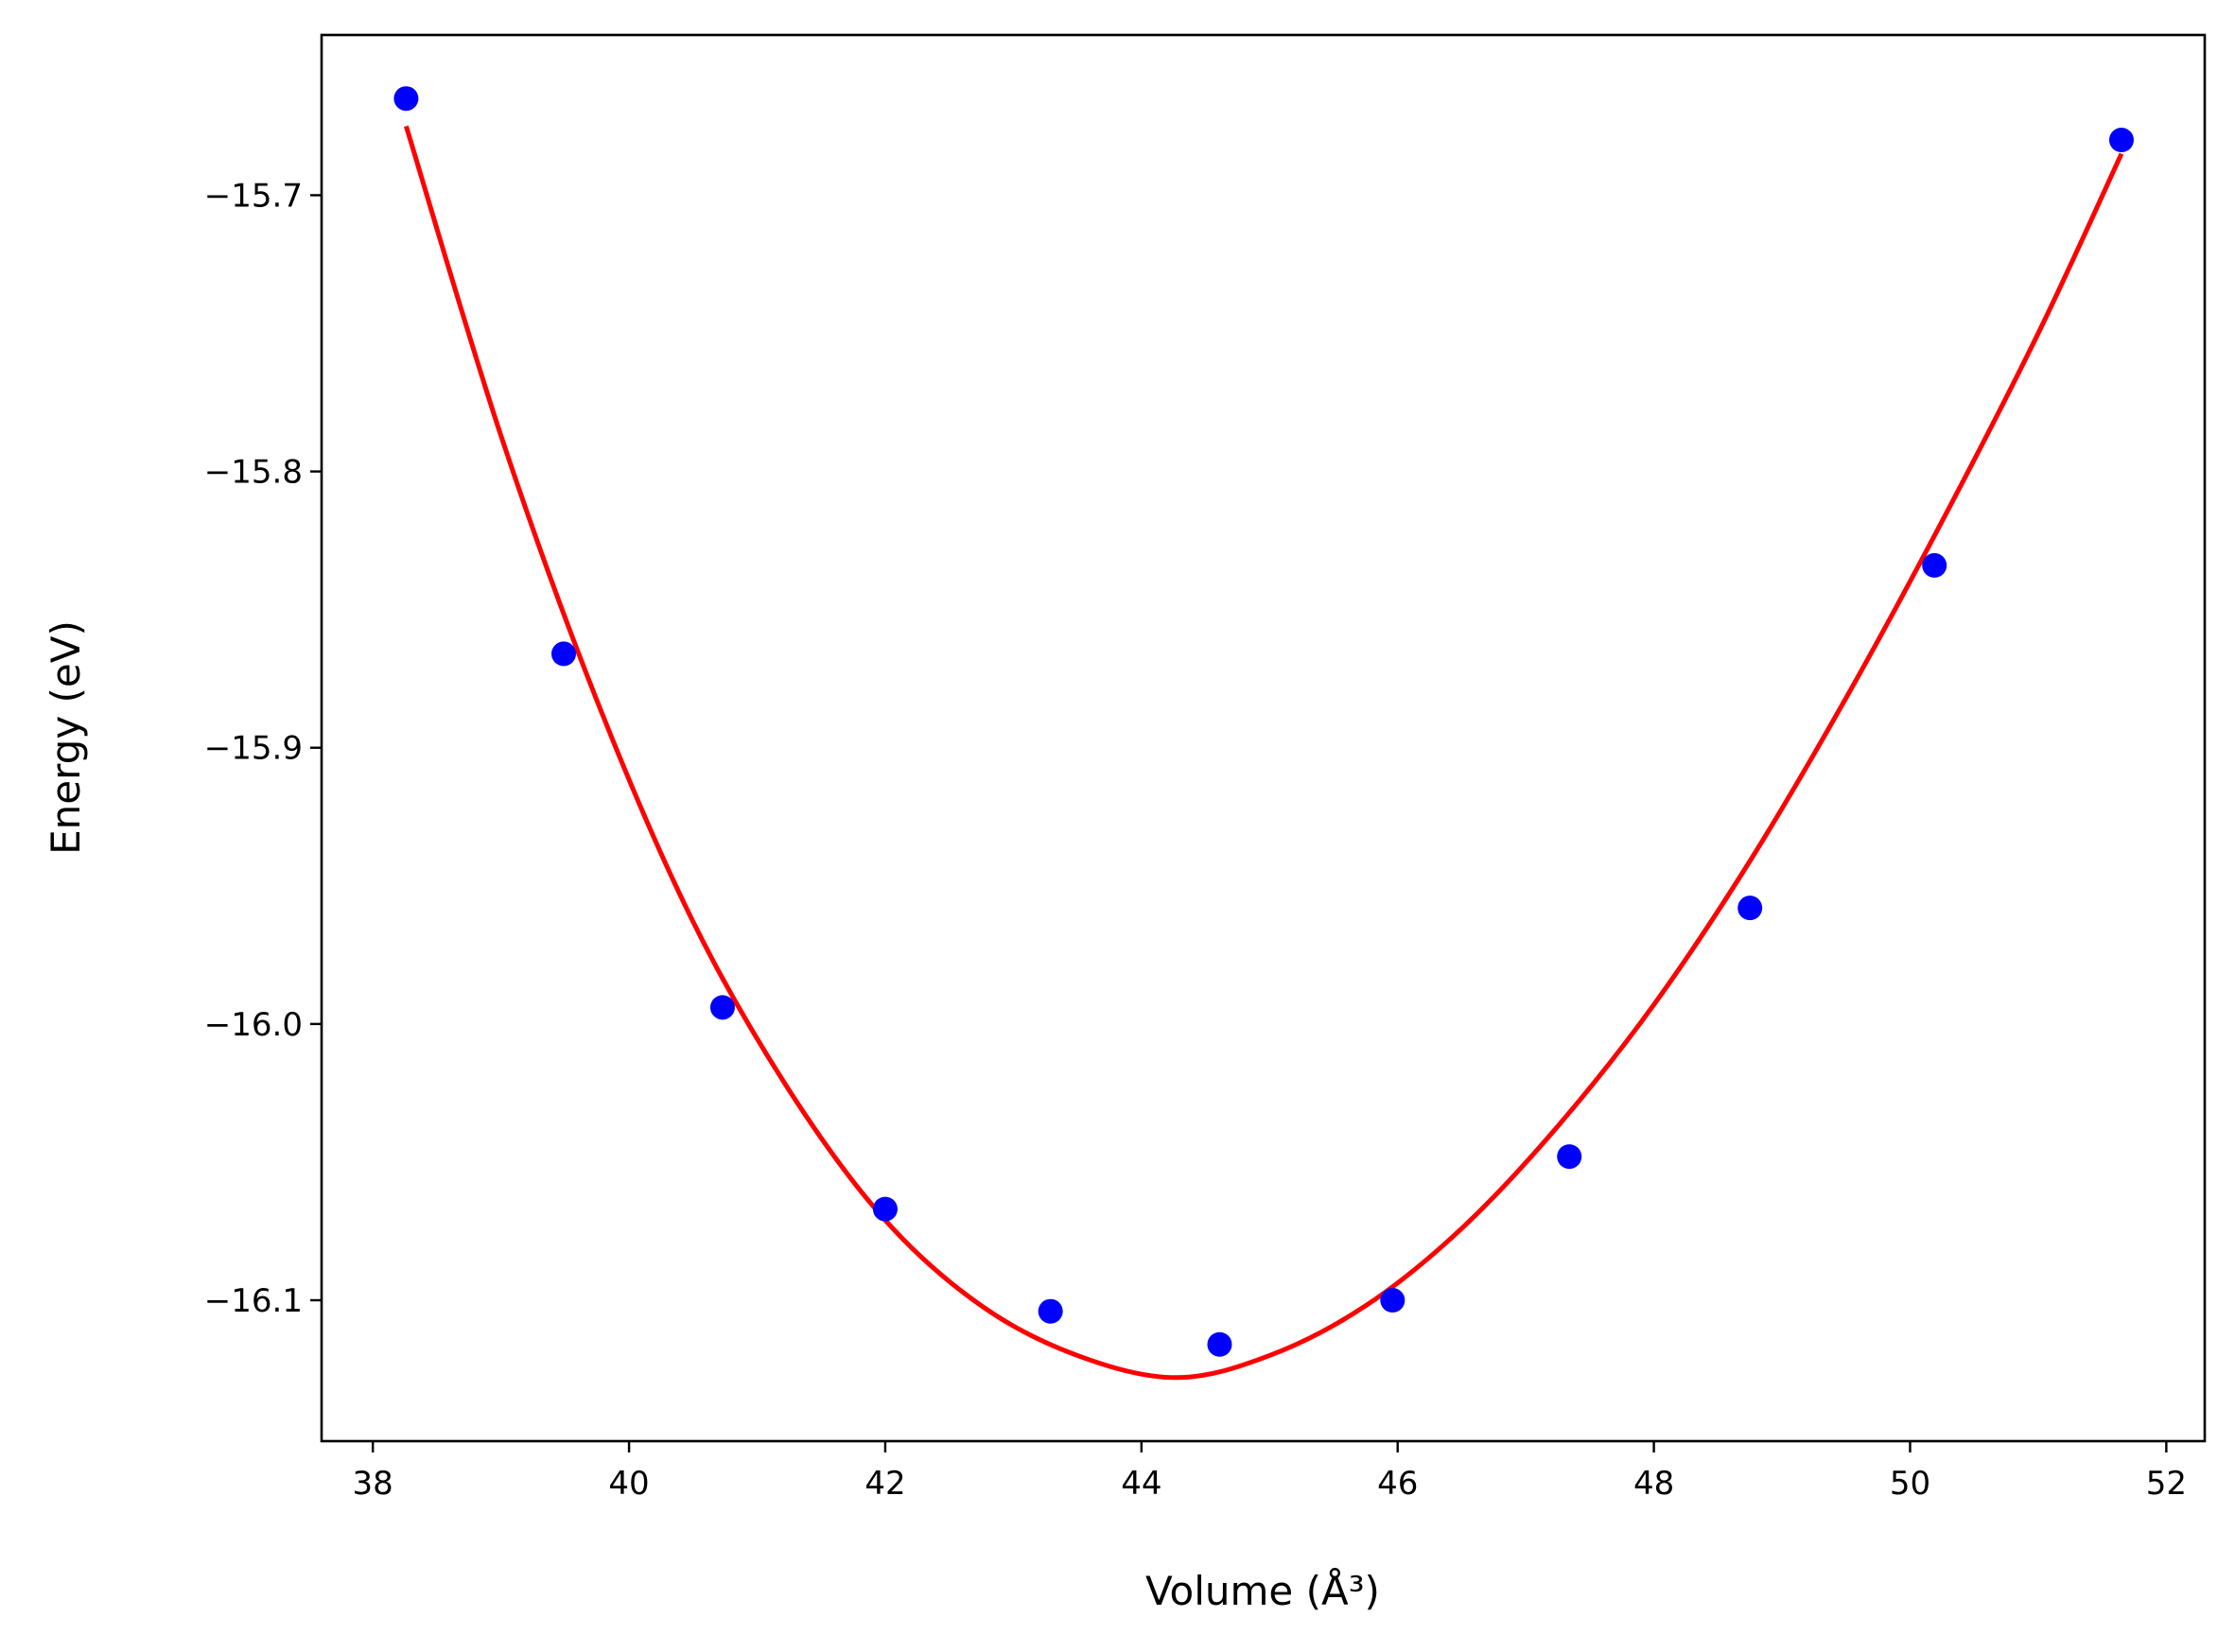  What do you see at coordinates (253, 196) in the screenshot?
I see `y-tick-label: −15.7` at bounding box center [253, 196].